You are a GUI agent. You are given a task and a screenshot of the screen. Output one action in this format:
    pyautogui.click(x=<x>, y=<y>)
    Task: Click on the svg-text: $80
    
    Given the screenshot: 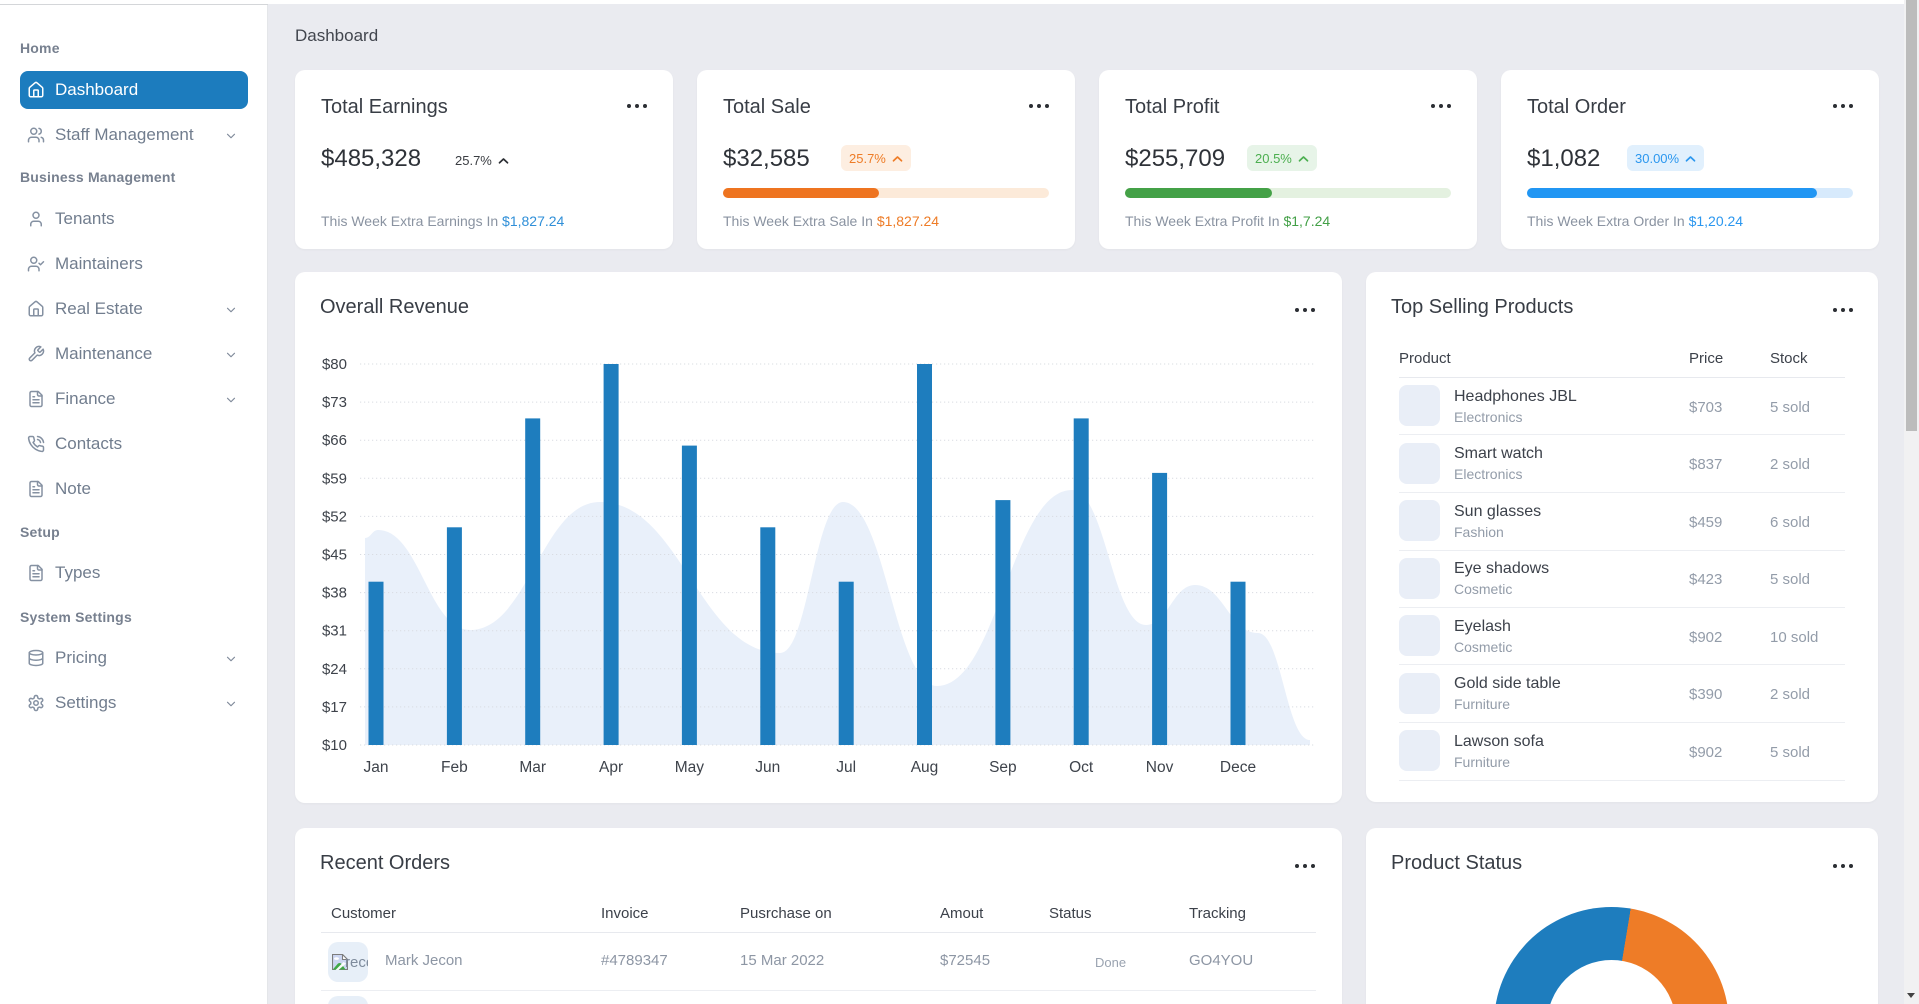 What is the action you would take?
    pyautogui.click(x=334, y=364)
    